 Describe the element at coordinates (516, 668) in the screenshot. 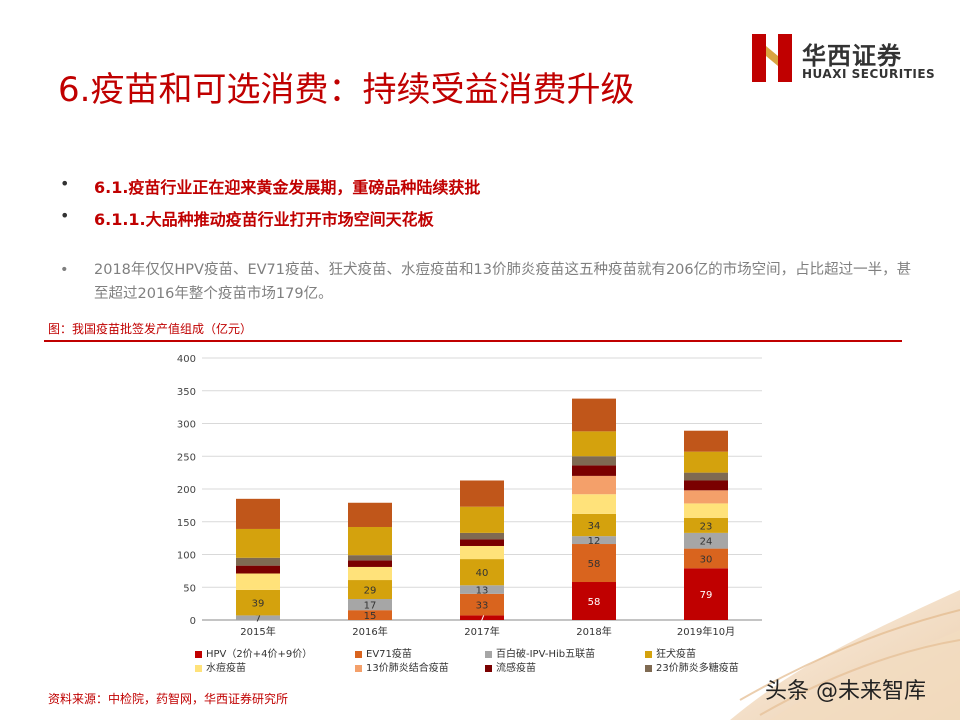

I see `legend-label: 流感疫苗` at that location.